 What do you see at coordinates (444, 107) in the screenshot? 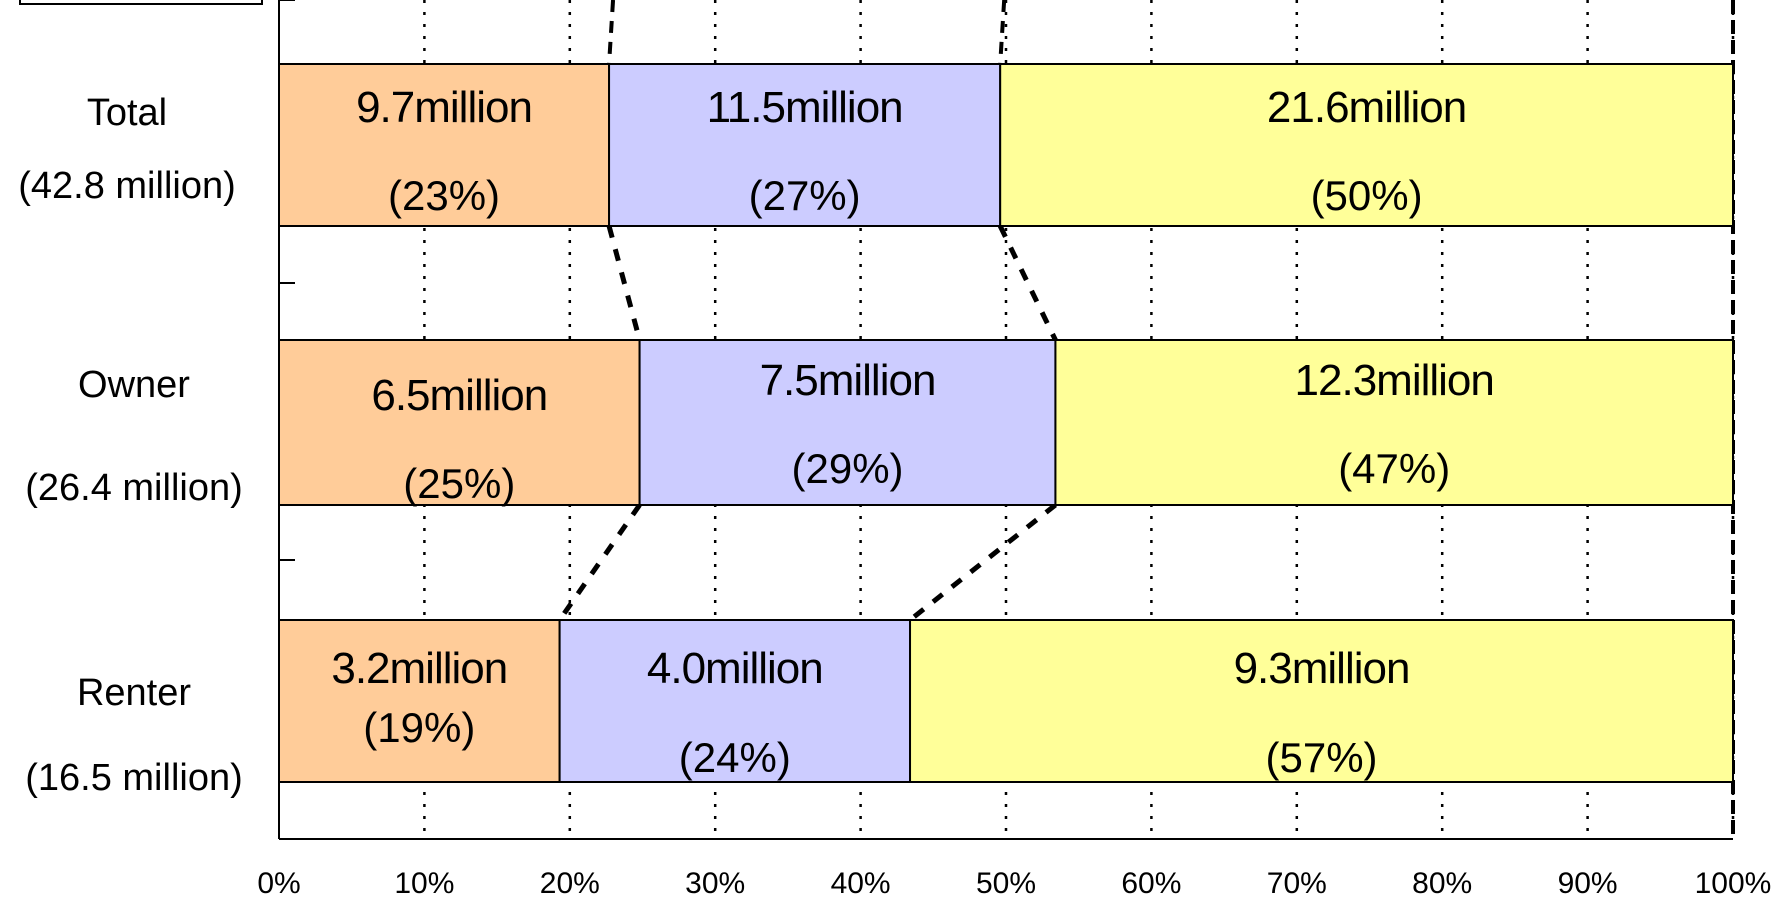
I see `value-label-0-0: 9.7million` at bounding box center [444, 107].